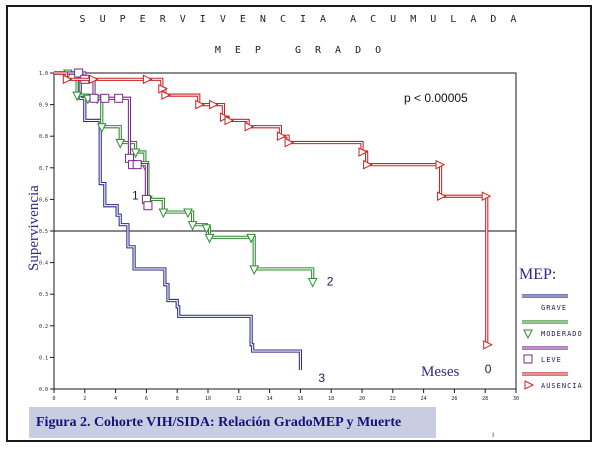  What do you see at coordinates (454, 399) in the screenshot?
I see `x-tick-label: 26` at bounding box center [454, 399].